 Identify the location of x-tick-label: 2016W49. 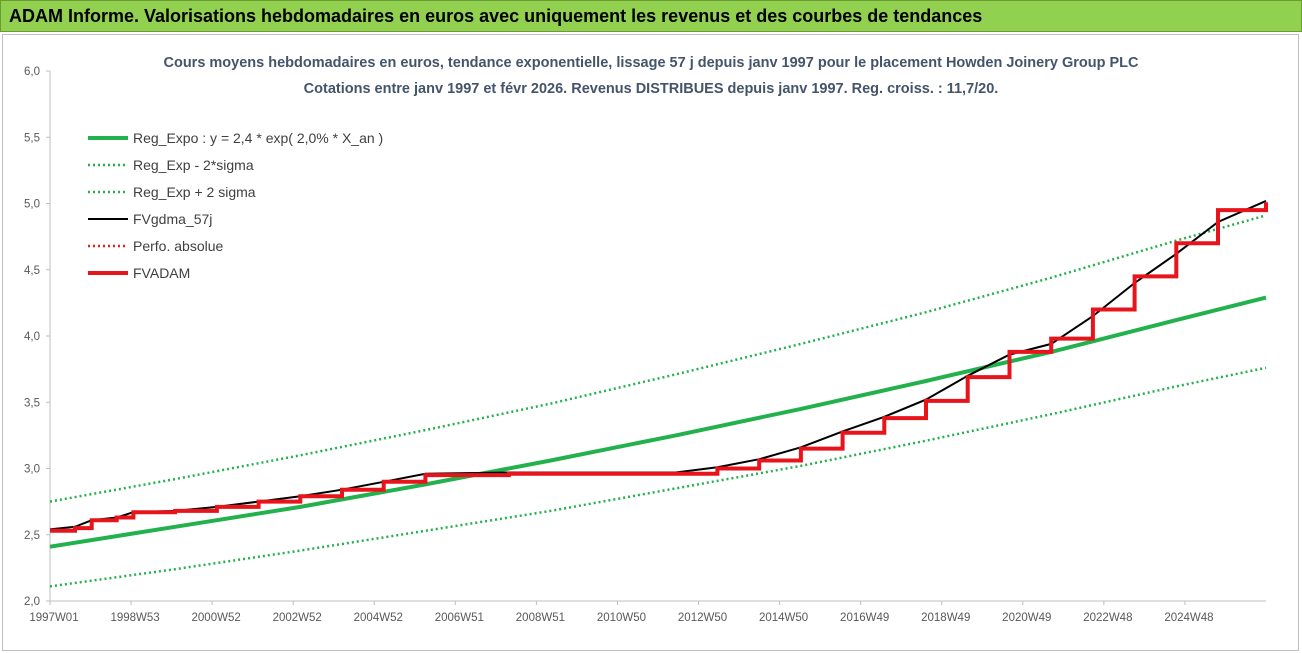
(864, 618).